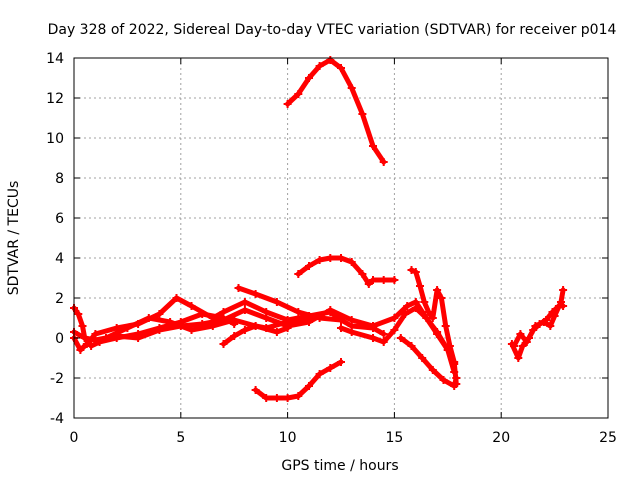 This screenshot has height=480, width=640. Describe the element at coordinates (501, 438) in the screenshot. I see `x-tick-label: 20` at that location.